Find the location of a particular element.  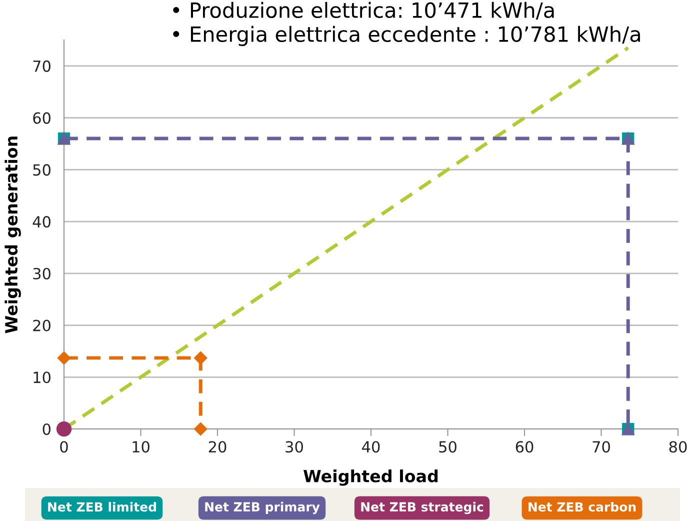

x-tick-label: 70 is located at coordinates (601, 447).